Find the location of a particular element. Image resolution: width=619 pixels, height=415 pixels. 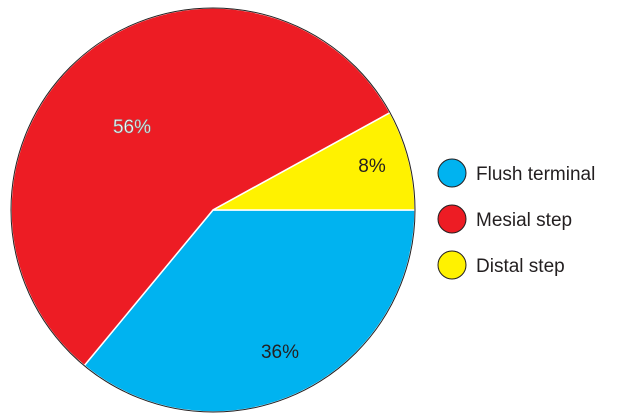

legend-label: Mesial step is located at coordinates (524, 220).